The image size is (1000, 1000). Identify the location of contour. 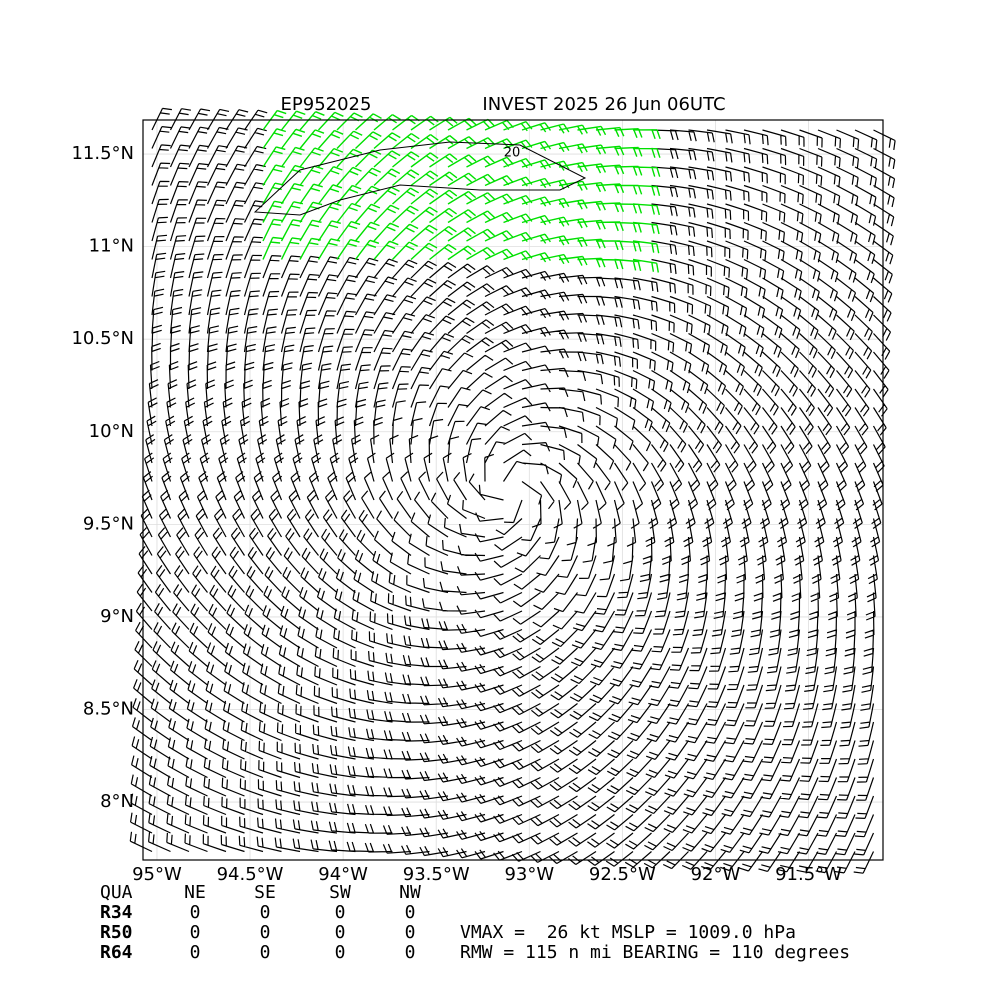
(420, 178).